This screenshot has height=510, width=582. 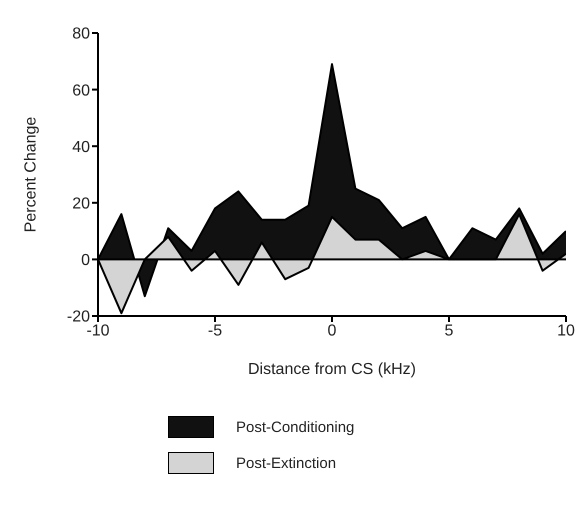 What do you see at coordinates (286, 463) in the screenshot?
I see `legend-label: Post-Extinction` at bounding box center [286, 463].